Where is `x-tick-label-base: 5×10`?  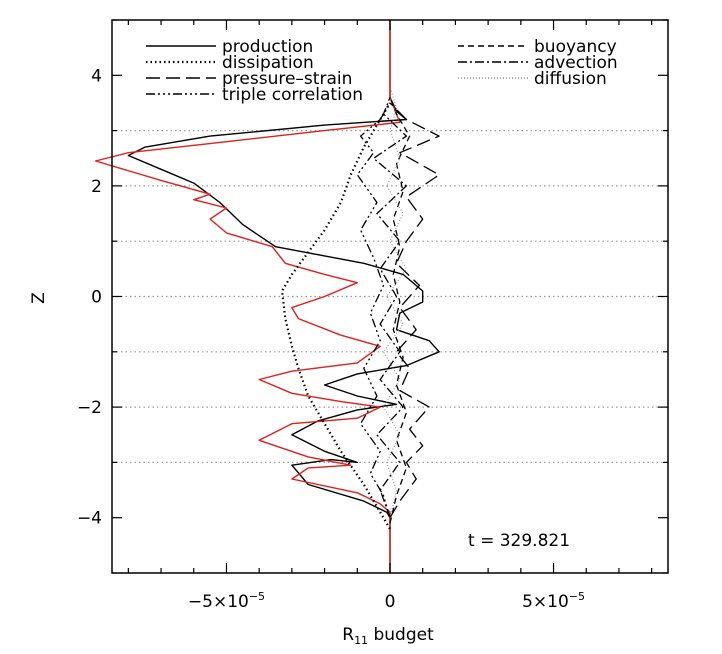
x-tick-label-base: 5×10 is located at coordinates (545, 602).